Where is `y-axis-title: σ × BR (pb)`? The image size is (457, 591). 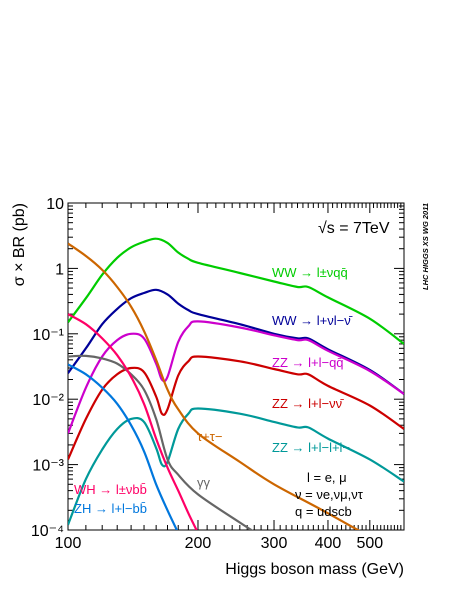 y-axis-title: σ × BR (pb) is located at coordinates (19, 244).